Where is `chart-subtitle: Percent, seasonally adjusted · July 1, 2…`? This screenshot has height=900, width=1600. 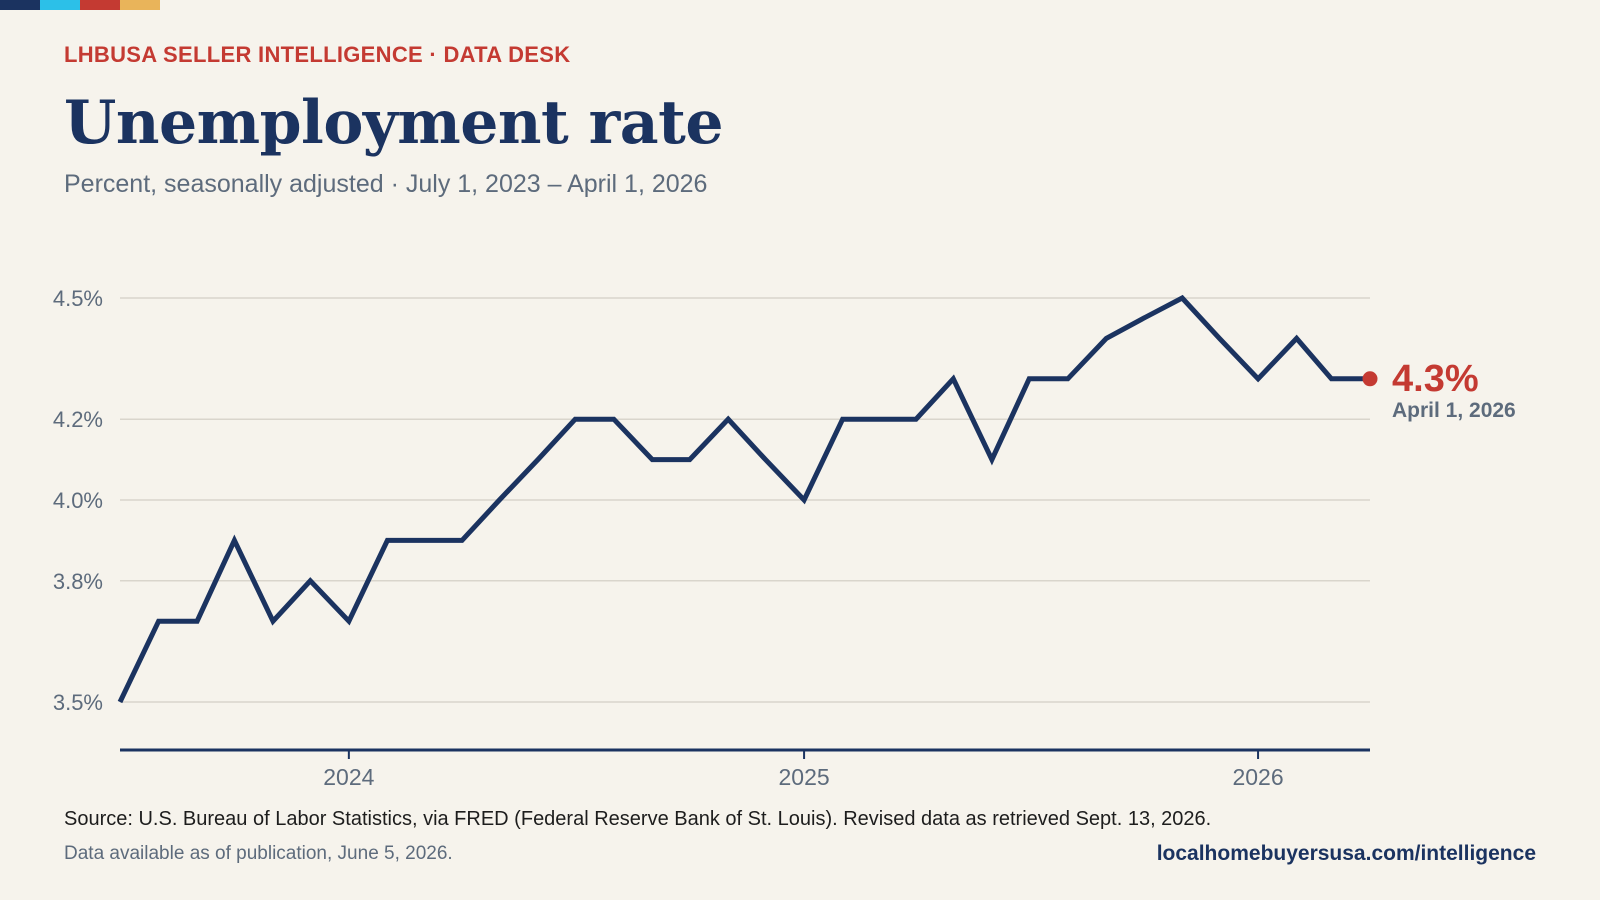 chart-subtitle: Percent, seasonally adjusted · July 1, 2… is located at coordinates (386, 184).